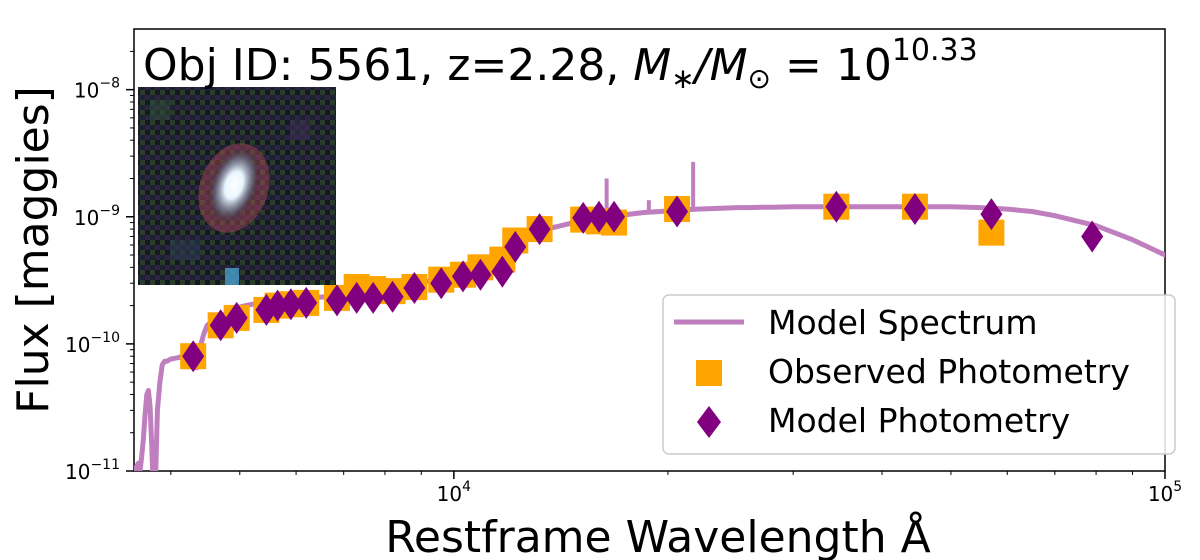 This screenshot has width=1200, height=560. Describe the element at coordinates (902, 322) in the screenshot. I see `legend-label-model-spectrum: Model Spectrum` at that location.